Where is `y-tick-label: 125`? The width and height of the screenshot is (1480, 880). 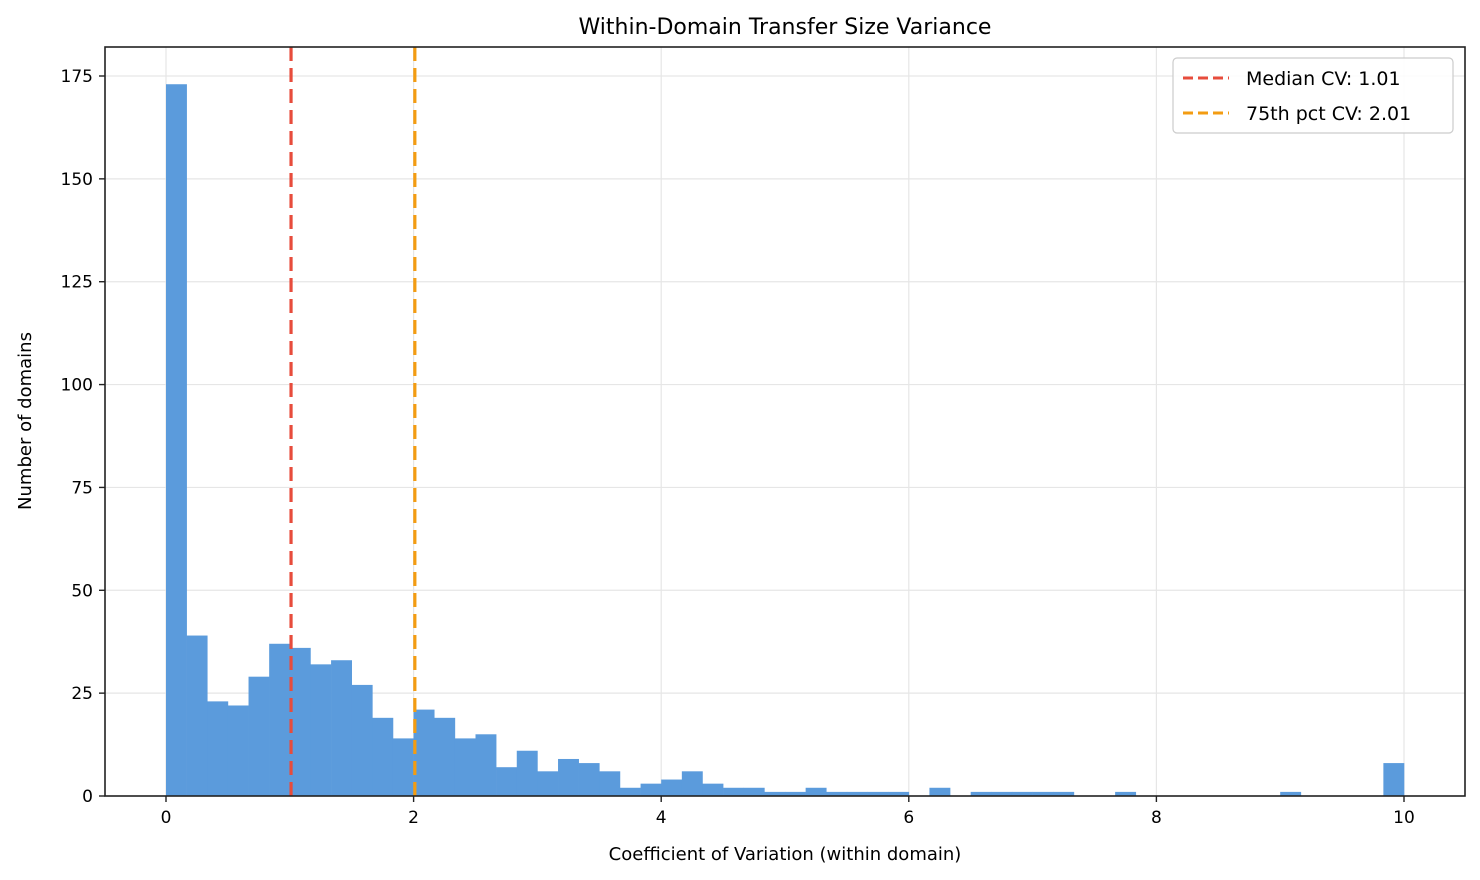
y-tick-label: 125 is located at coordinates (77, 283).